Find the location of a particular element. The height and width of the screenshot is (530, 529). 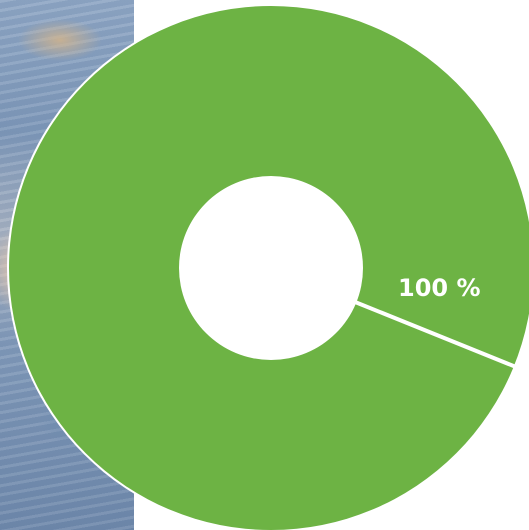

slice-separator is located at coordinates (436, 334).